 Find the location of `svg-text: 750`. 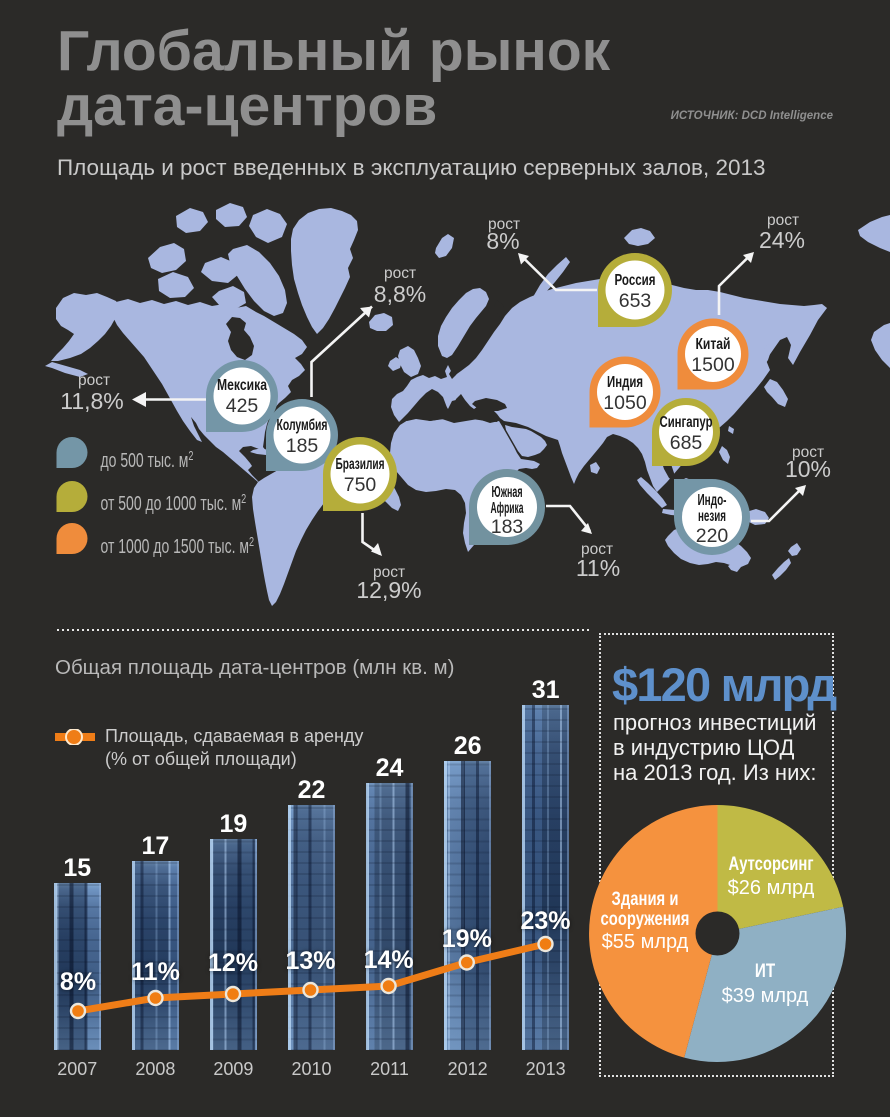

svg-text: 750 is located at coordinates (360, 485).